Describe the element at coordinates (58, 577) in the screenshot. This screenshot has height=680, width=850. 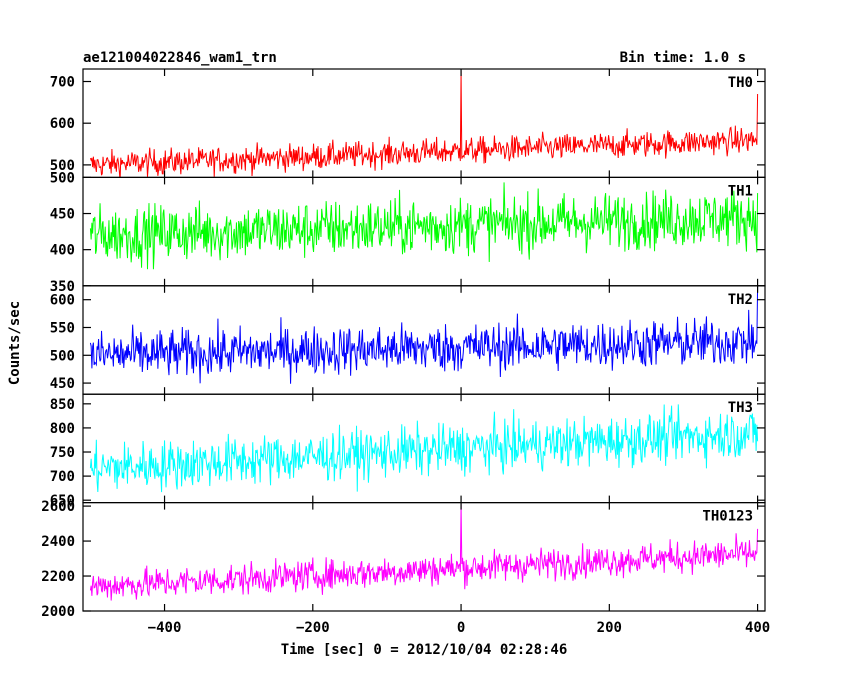
I see `y-tick-label: 2200` at that location.